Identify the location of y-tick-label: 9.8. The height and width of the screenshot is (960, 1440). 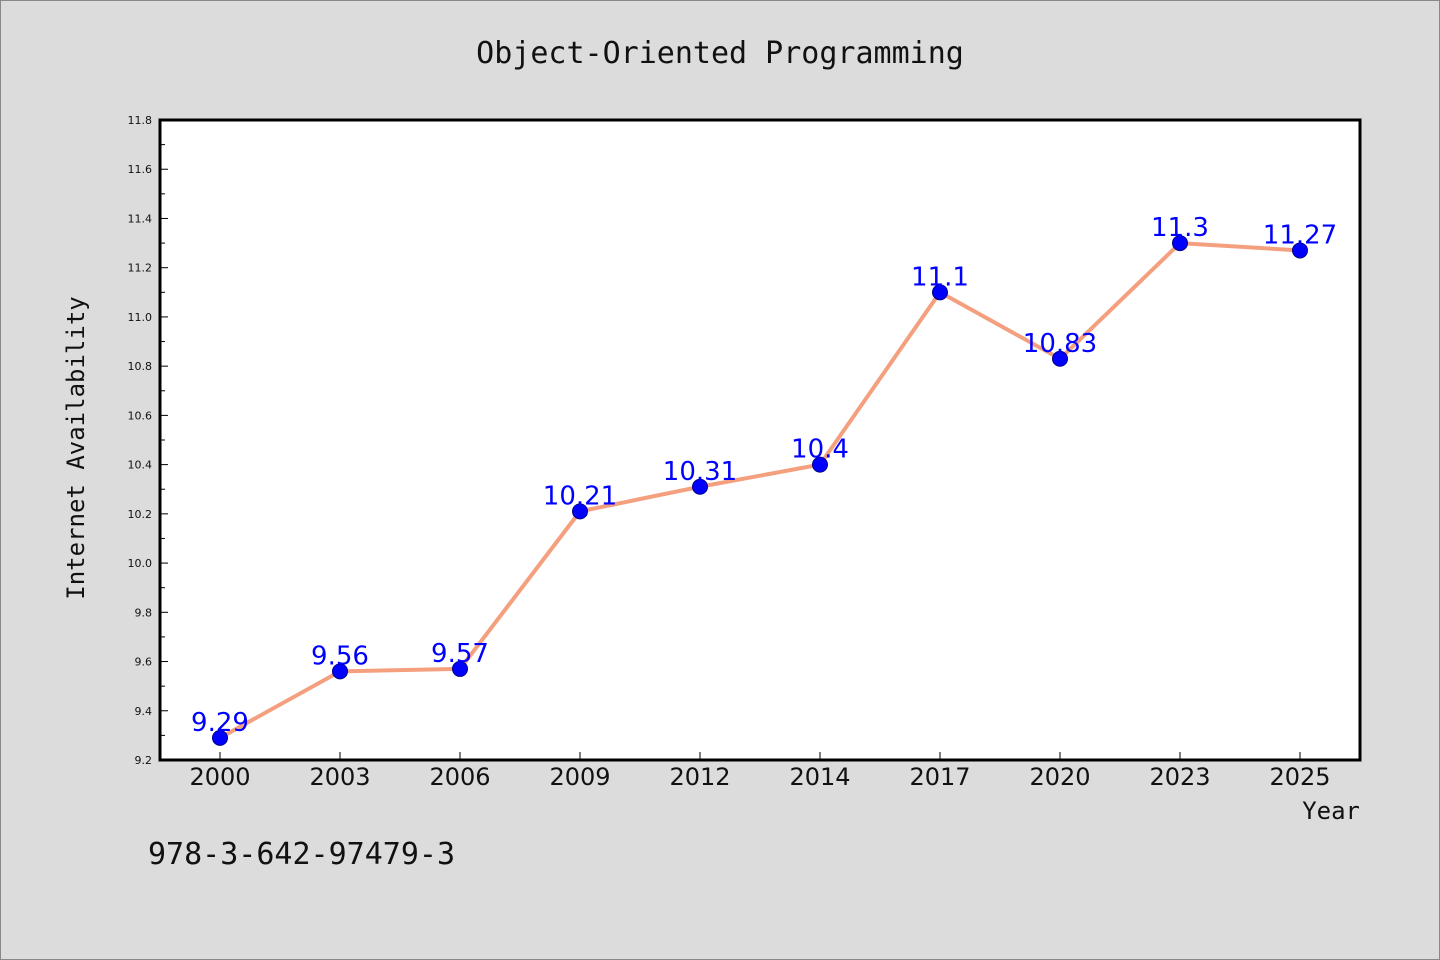
(144, 612).